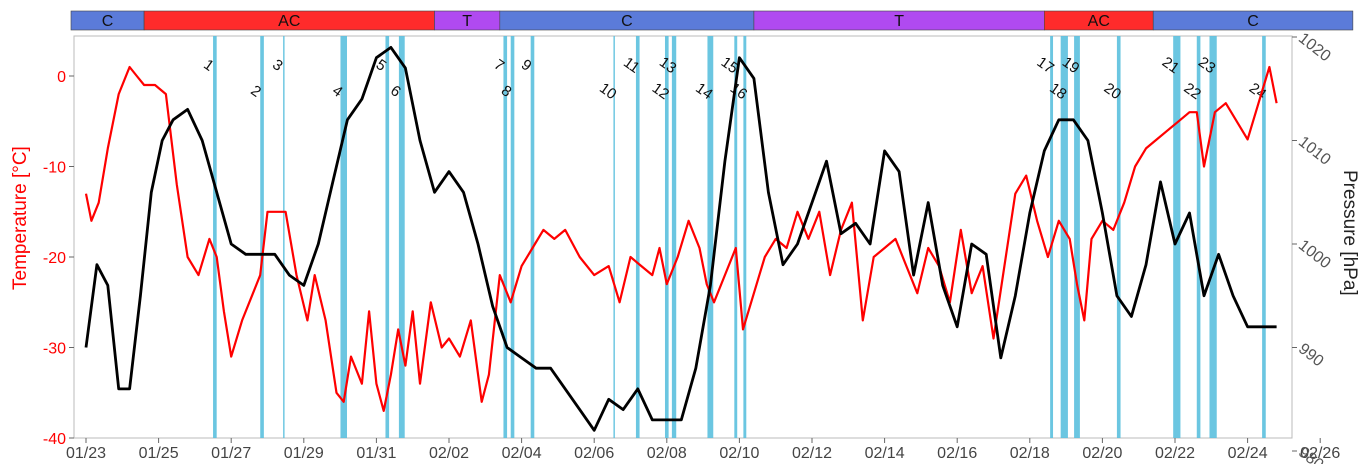  What do you see at coordinates (1057, 91) in the screenshot?
I see `event-label: 18` at bounding box center [1057, 91].